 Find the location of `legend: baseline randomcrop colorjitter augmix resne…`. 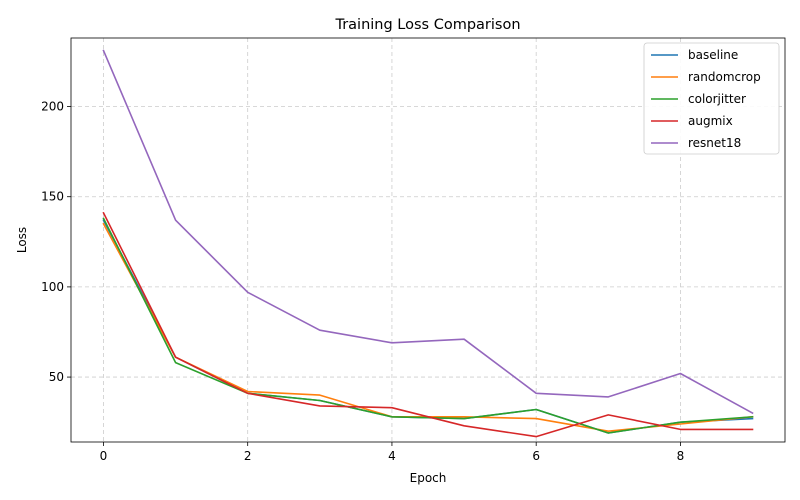

legend: baseline randomcrop colorjitter augmix resne… is located at coordinates (711, 98).